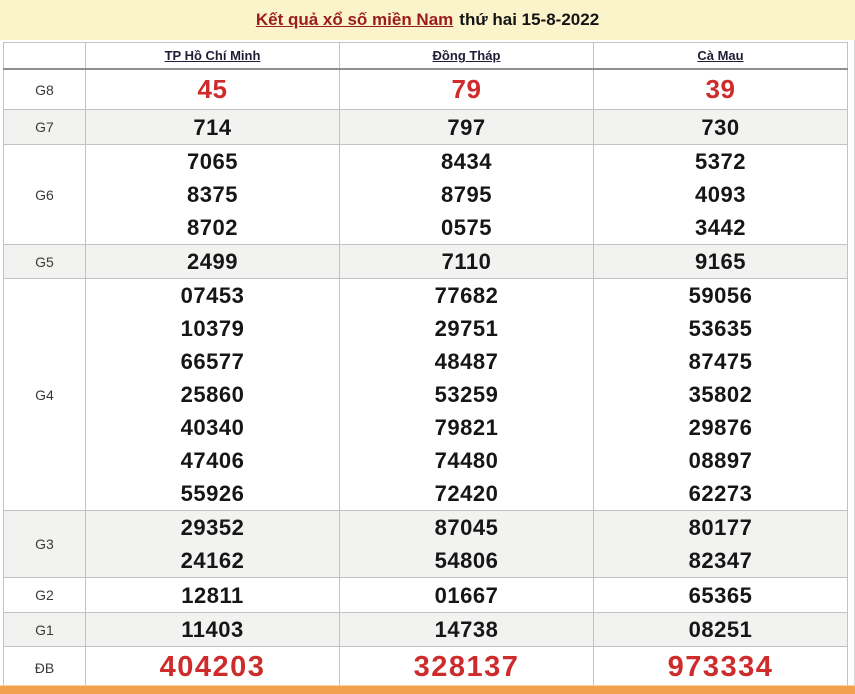  Describe the element at coordinates (212, 295) in the screenshot. I see `prize-number: 07453` at that location.